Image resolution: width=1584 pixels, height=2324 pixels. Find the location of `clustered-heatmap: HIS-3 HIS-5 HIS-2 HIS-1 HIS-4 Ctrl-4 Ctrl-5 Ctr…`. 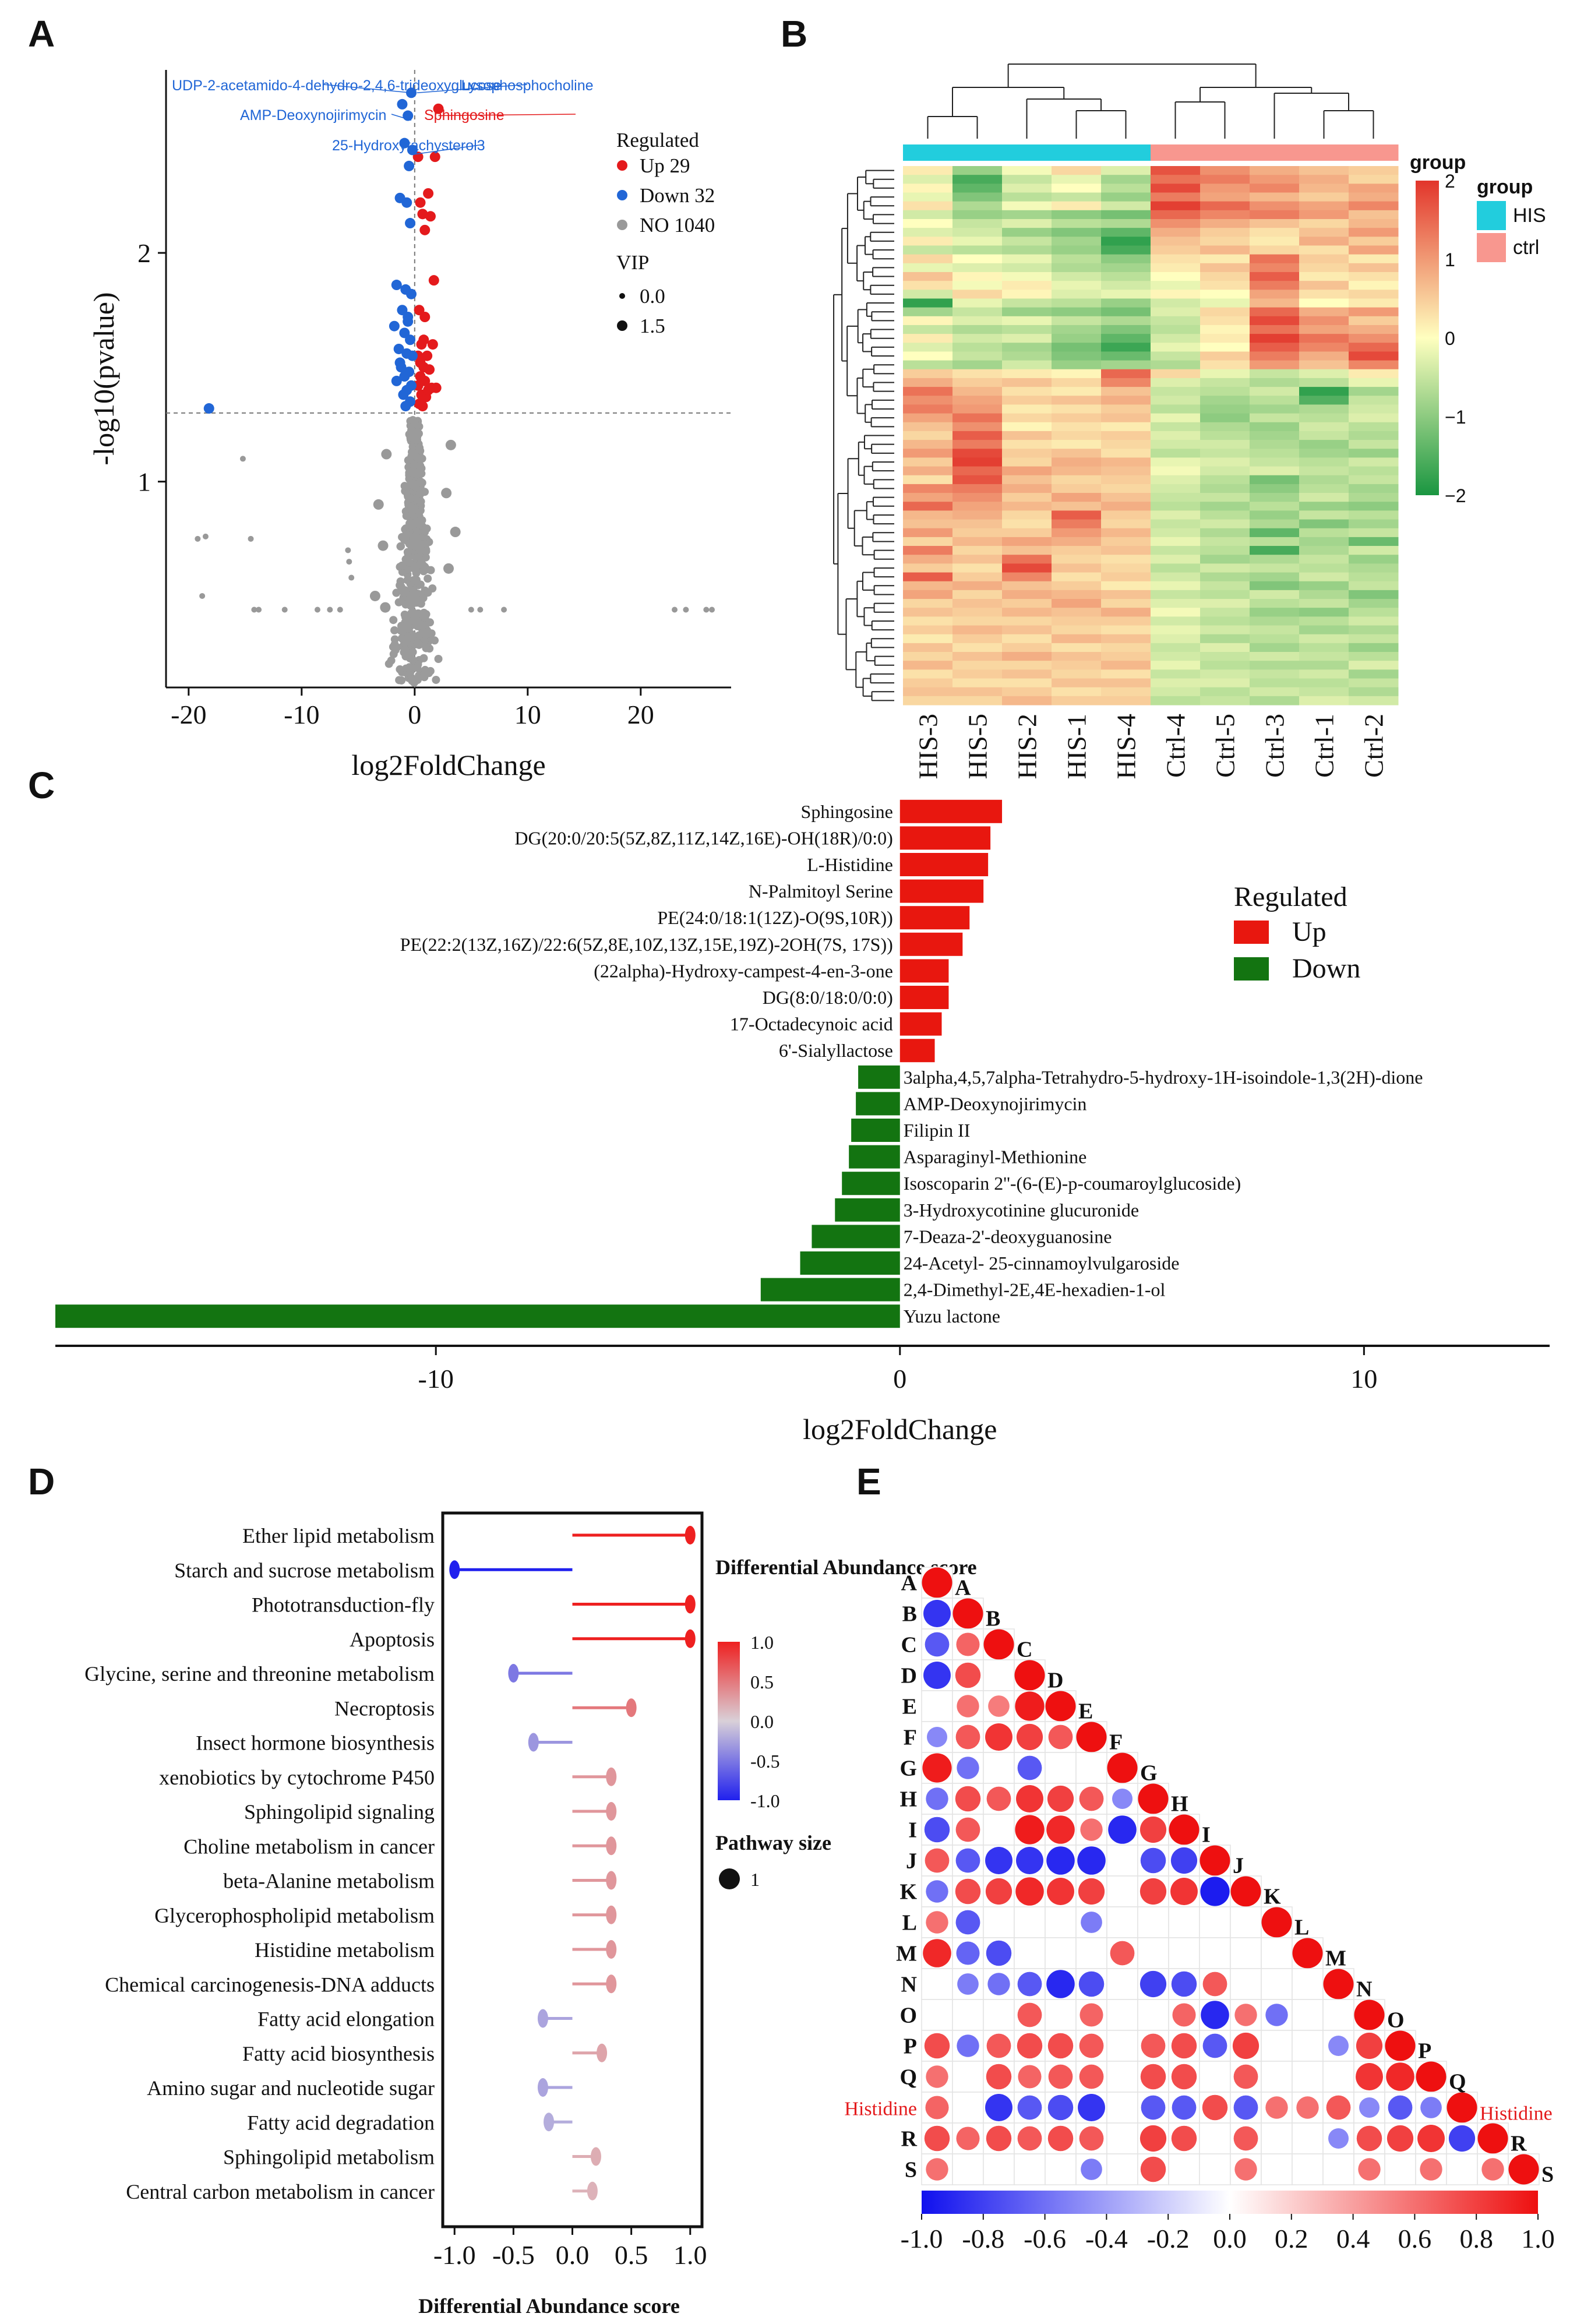

clustered-heatmap: HIS-3 HIS-5 HIS-2 HIS-1 HIS-4 Ctrl-4 Ctrl-5 Ctr… is located at coordinates (1189, 422).